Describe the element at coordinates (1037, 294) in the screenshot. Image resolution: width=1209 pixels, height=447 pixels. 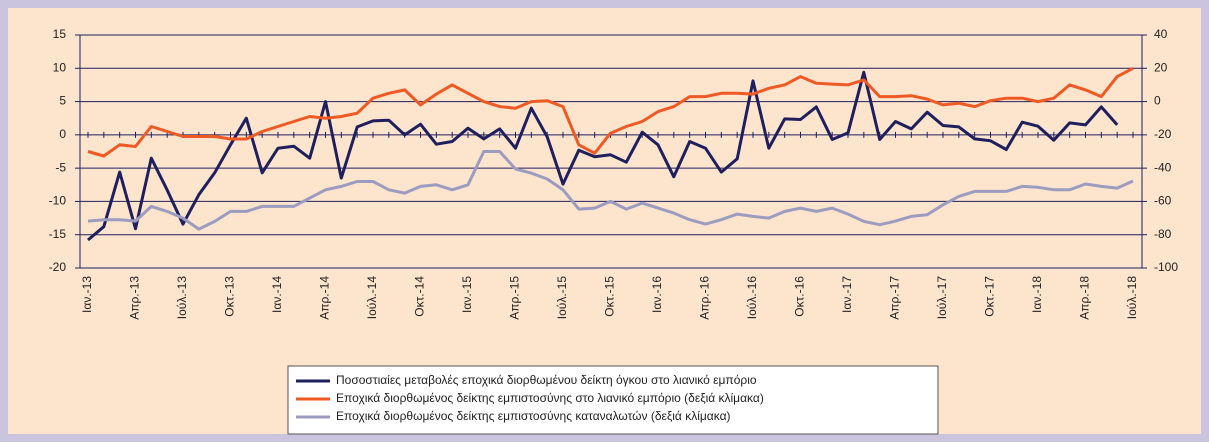
I see `x-tick-label: Ιαν.-18` at that location.